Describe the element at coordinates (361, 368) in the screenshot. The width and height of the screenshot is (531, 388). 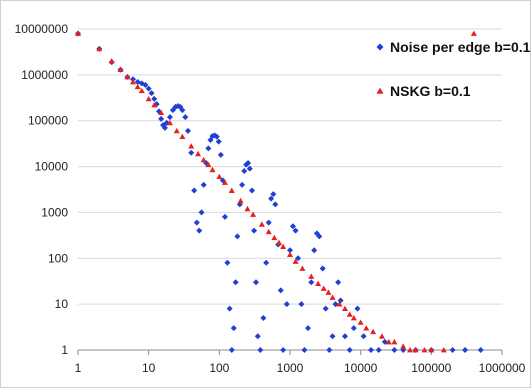
I see `x-tick-label: 10000` at that location.